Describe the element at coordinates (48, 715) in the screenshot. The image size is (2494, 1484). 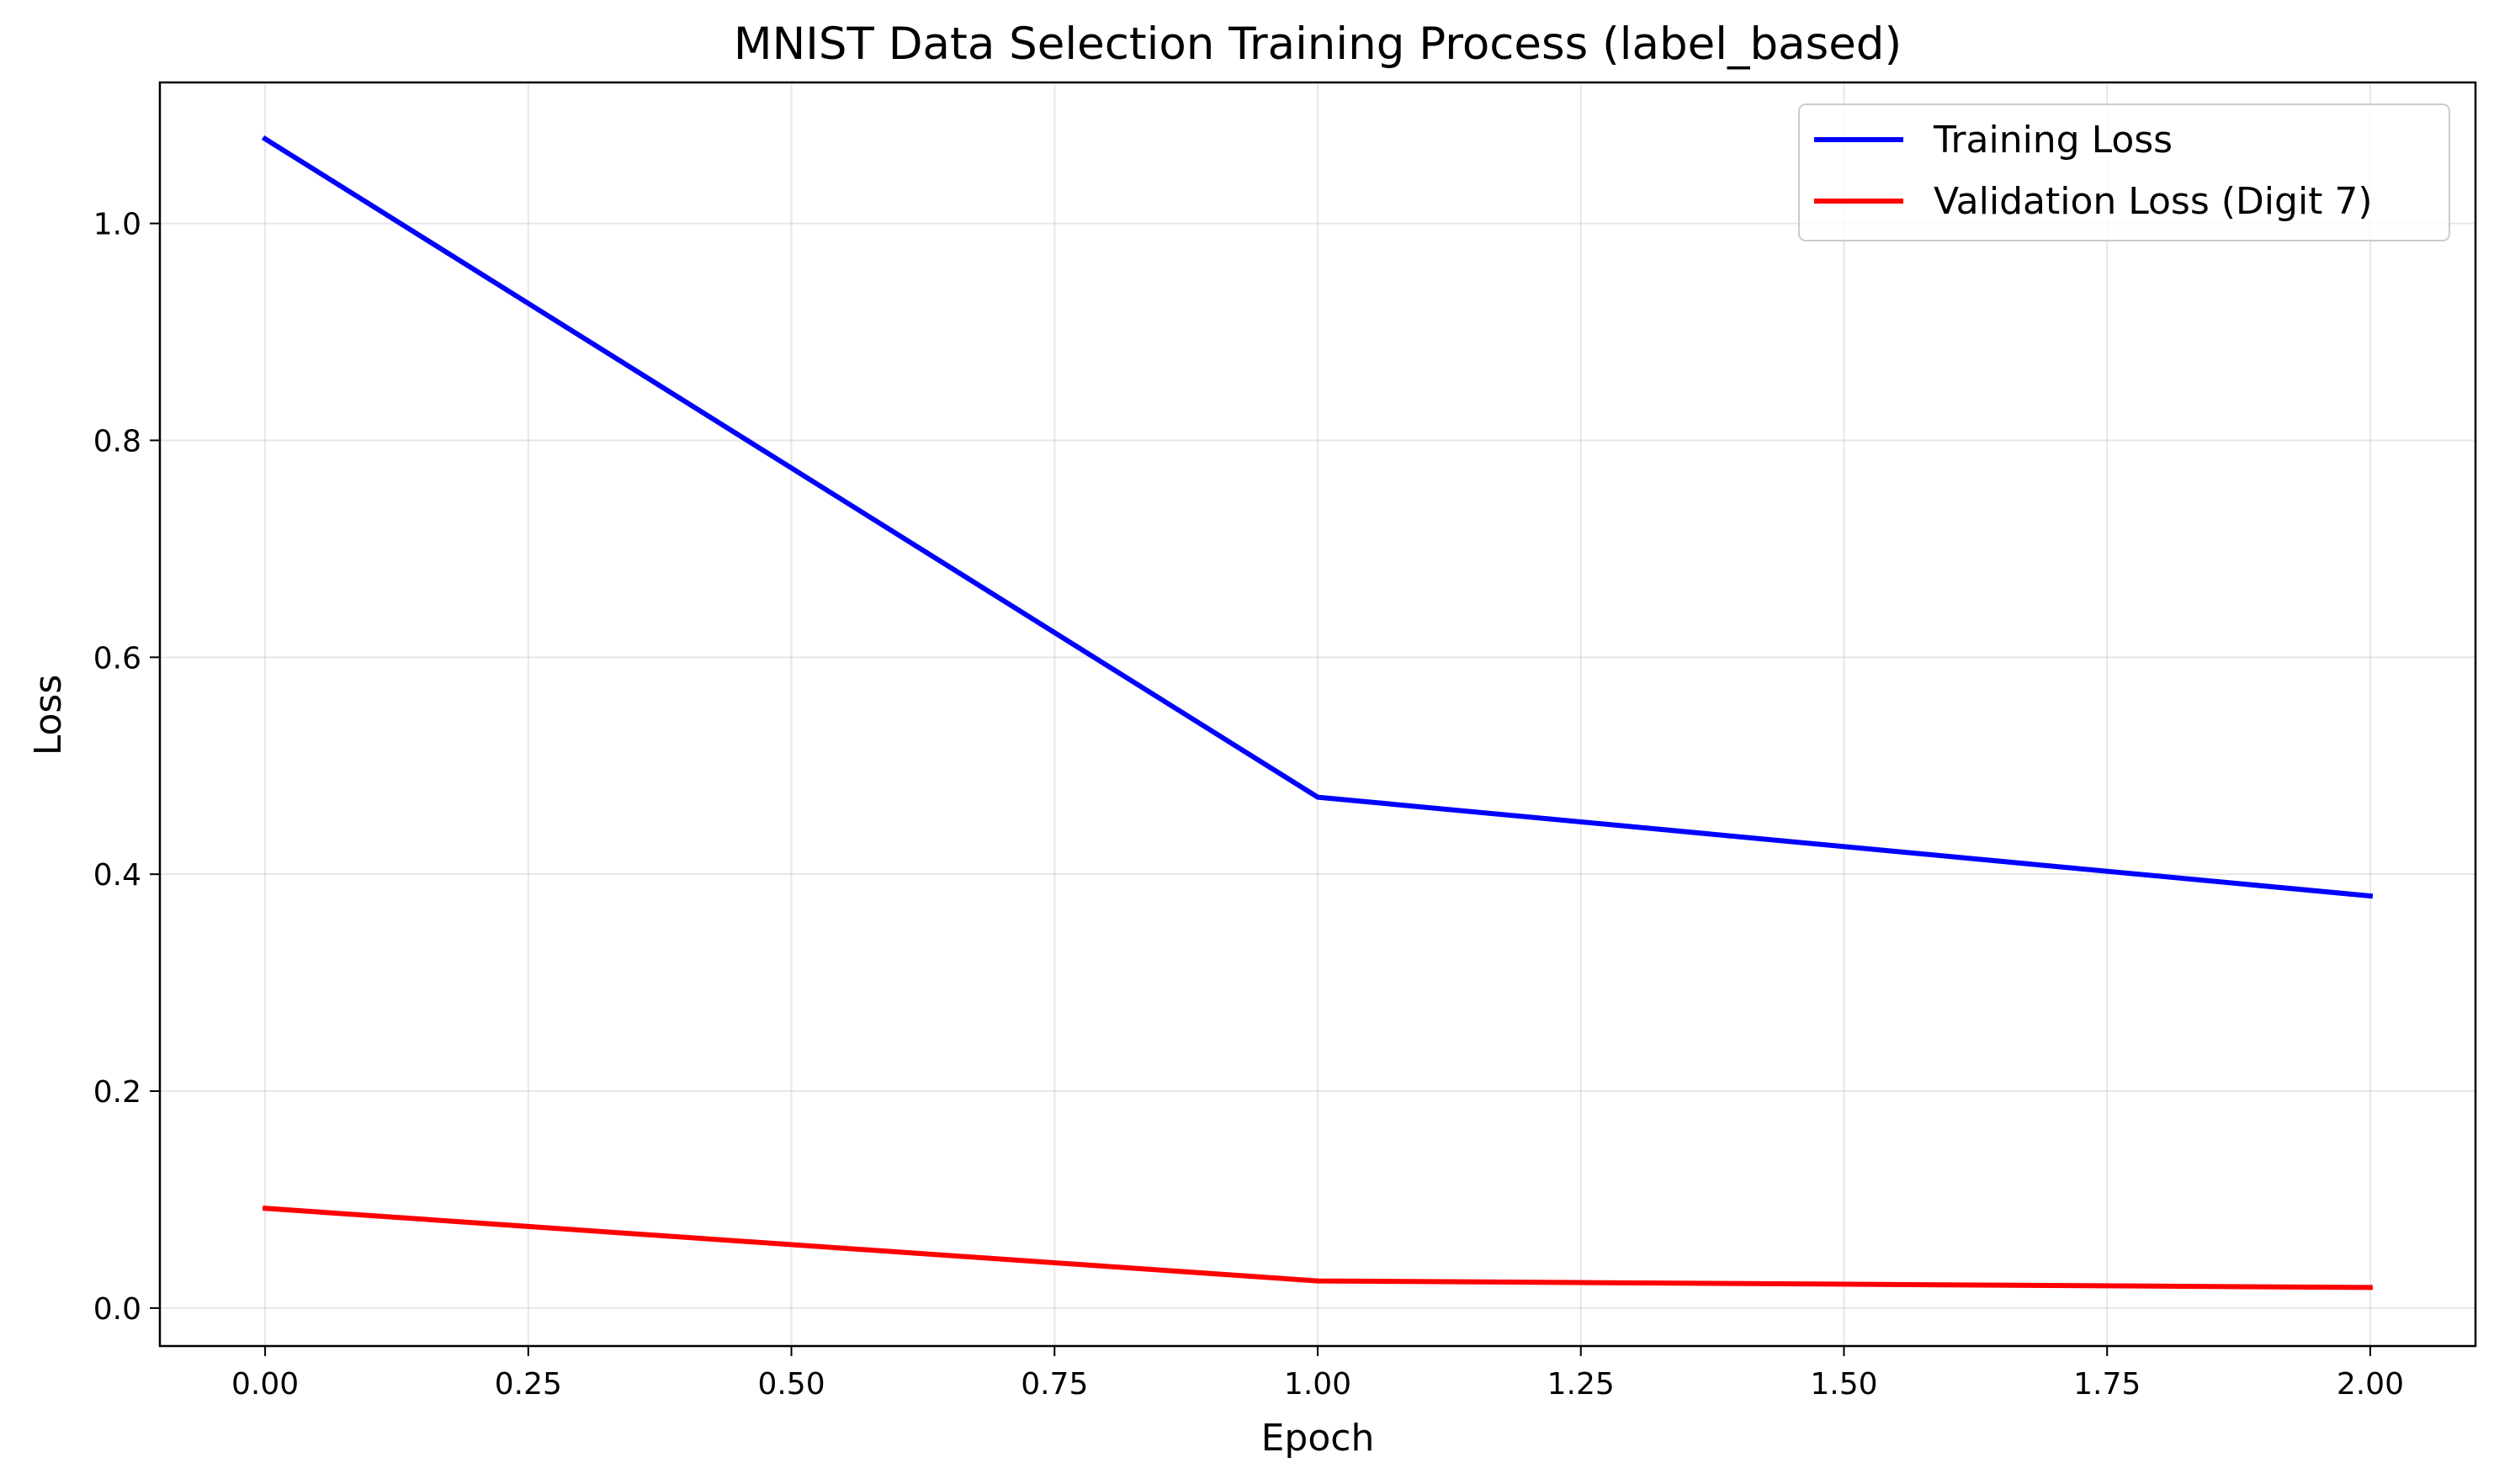
I see `y-axis-label: Loss` at that location.